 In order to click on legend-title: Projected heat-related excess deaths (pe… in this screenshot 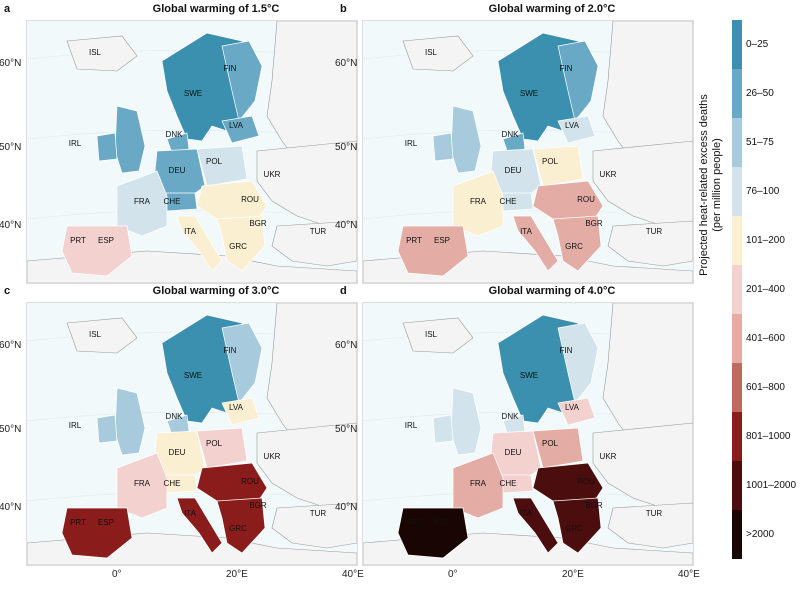, I will do `click(711, 185)`.